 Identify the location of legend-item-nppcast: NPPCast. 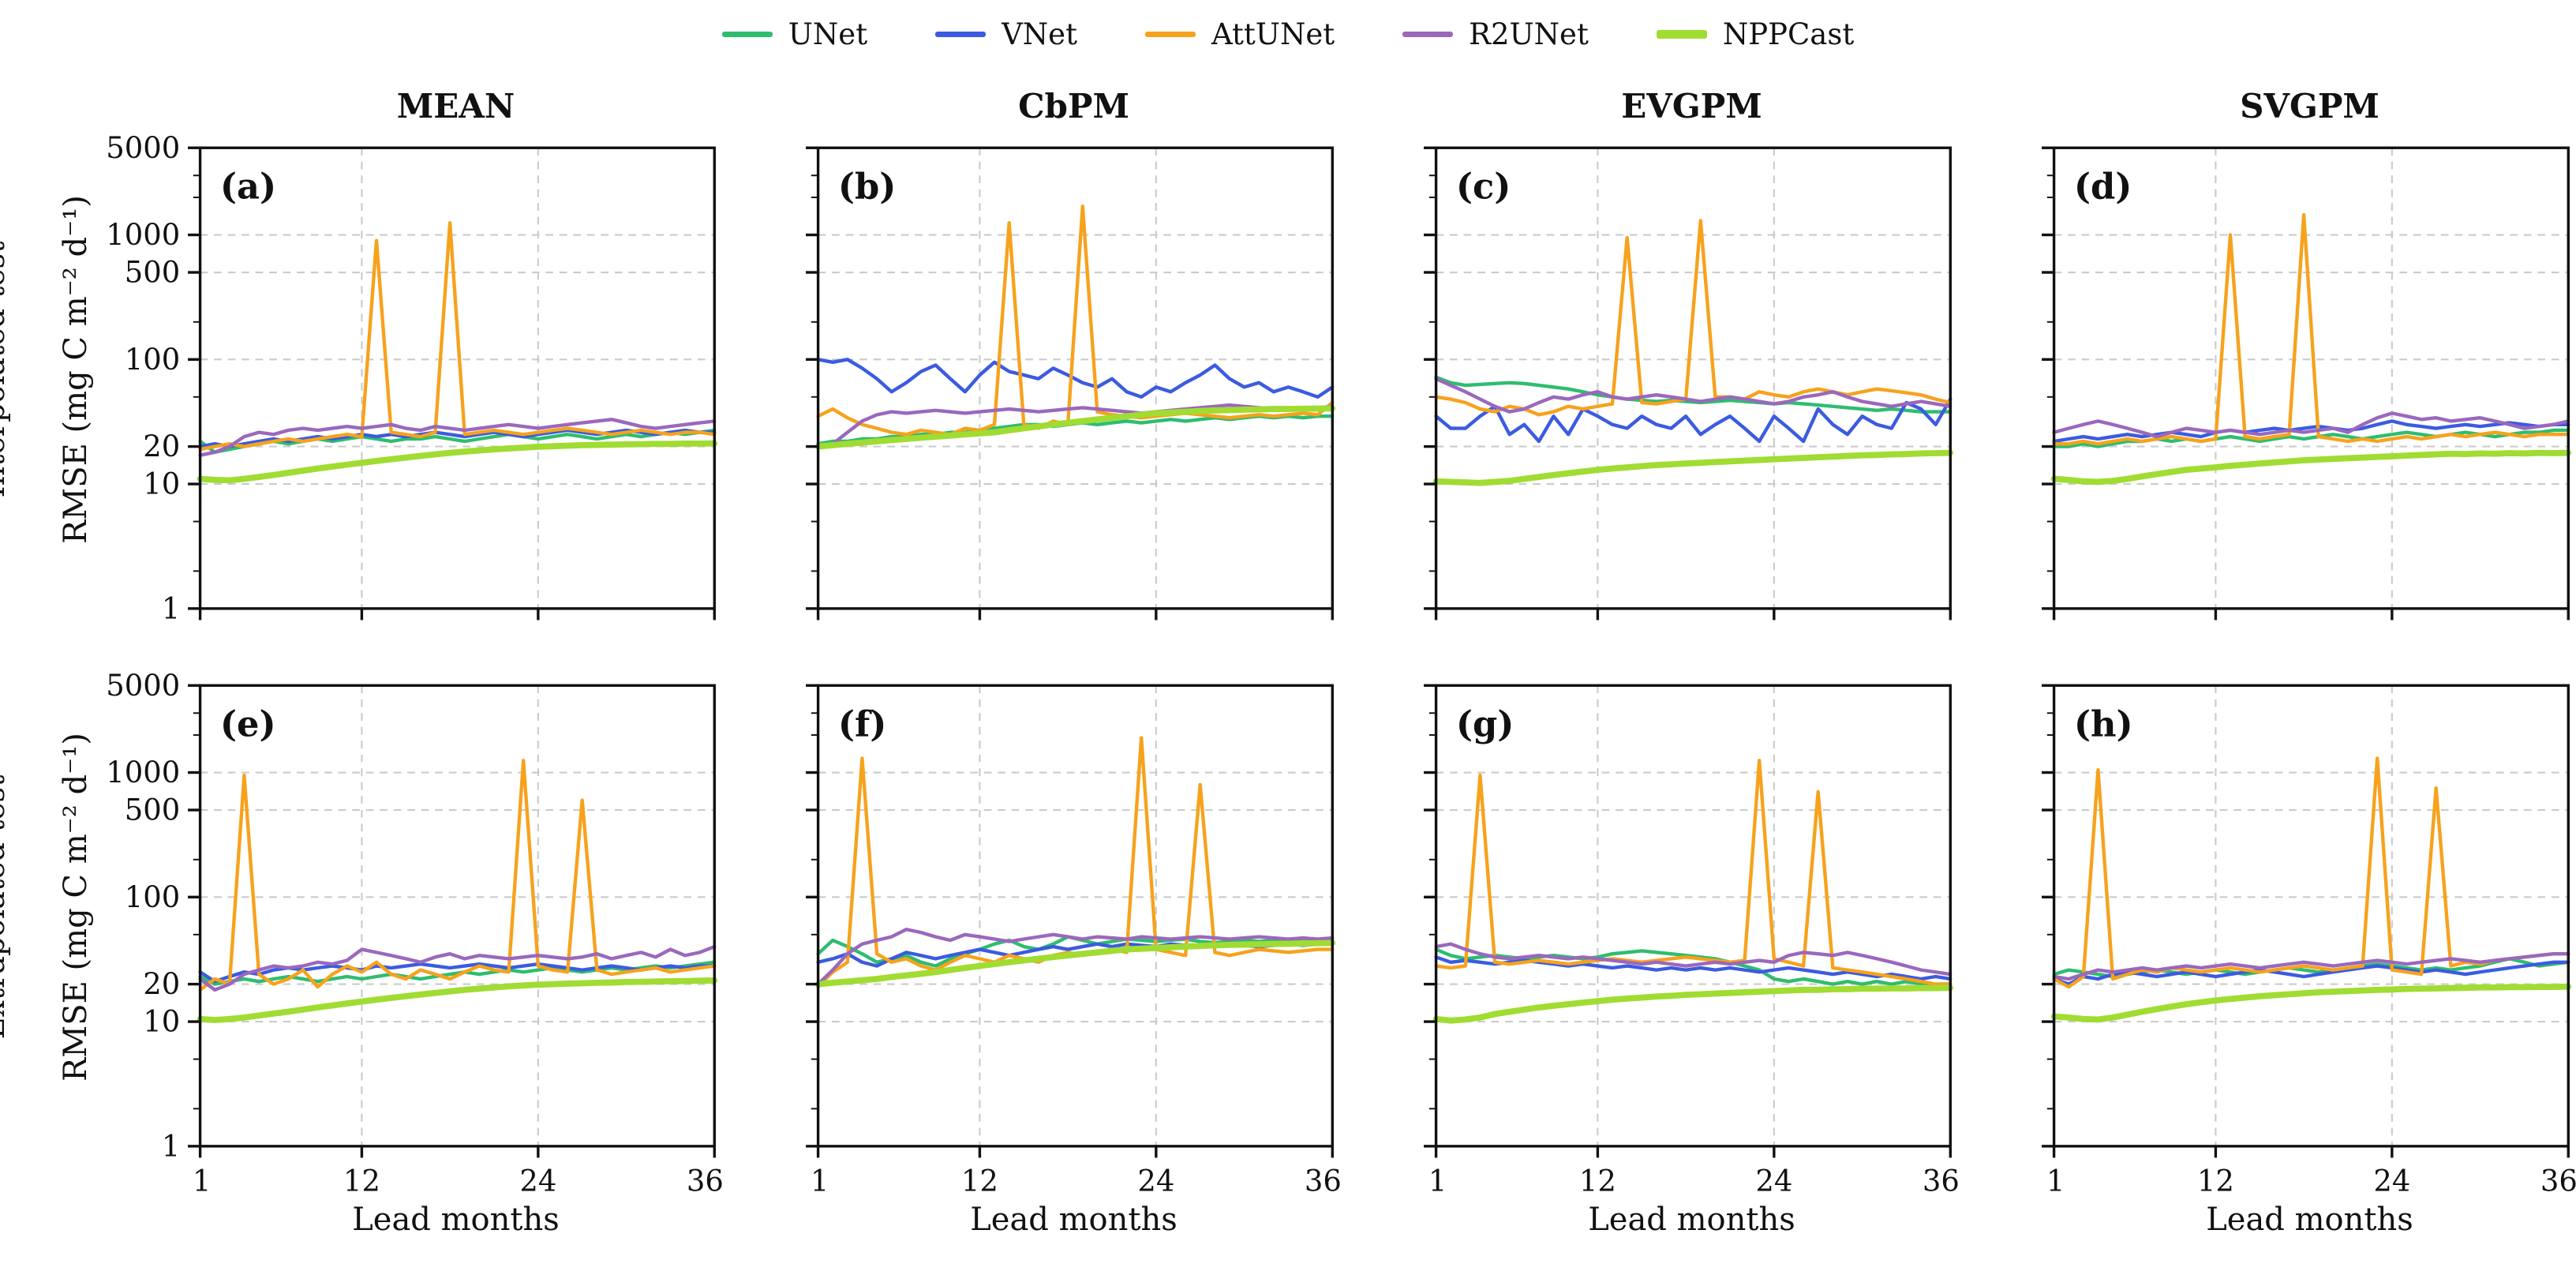
(1755, 34).